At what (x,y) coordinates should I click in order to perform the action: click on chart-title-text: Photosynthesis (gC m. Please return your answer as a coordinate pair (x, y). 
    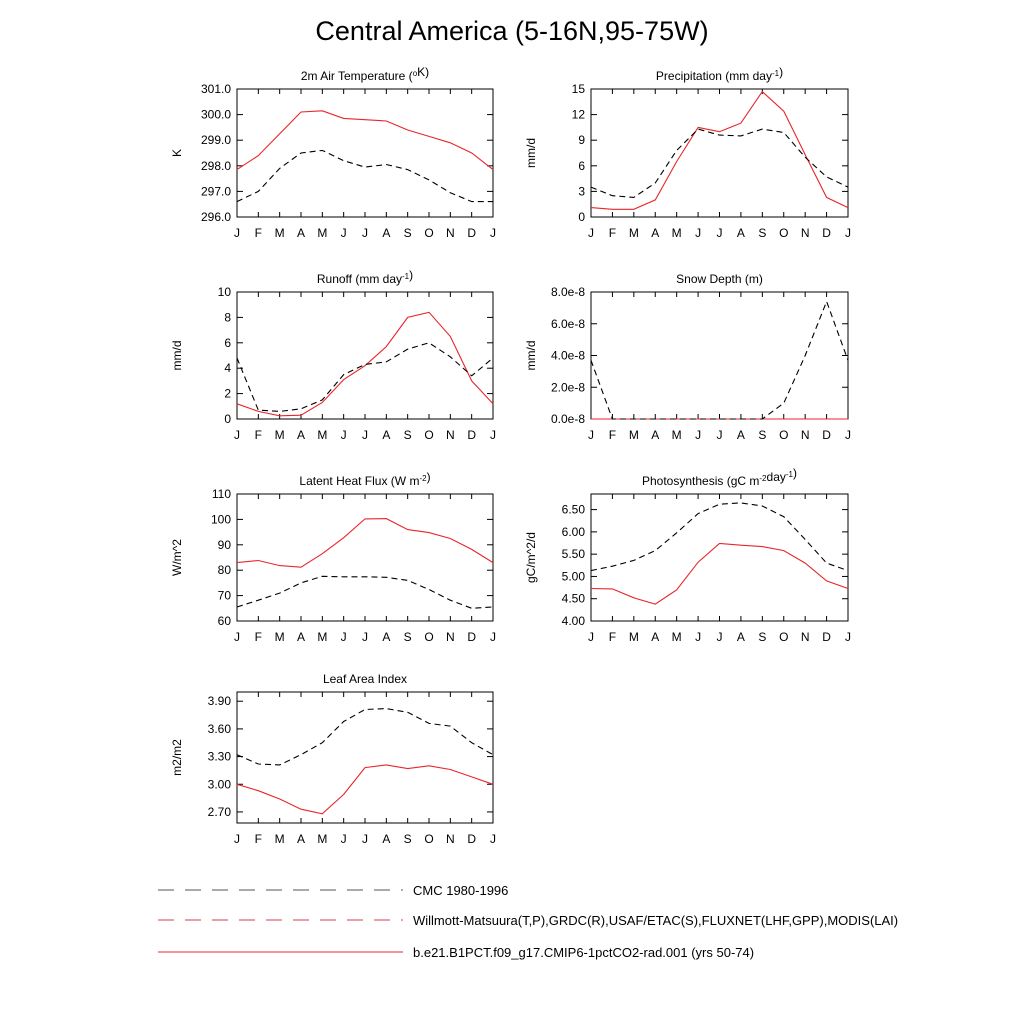
    Looking at the image, I should click on (700, 481).